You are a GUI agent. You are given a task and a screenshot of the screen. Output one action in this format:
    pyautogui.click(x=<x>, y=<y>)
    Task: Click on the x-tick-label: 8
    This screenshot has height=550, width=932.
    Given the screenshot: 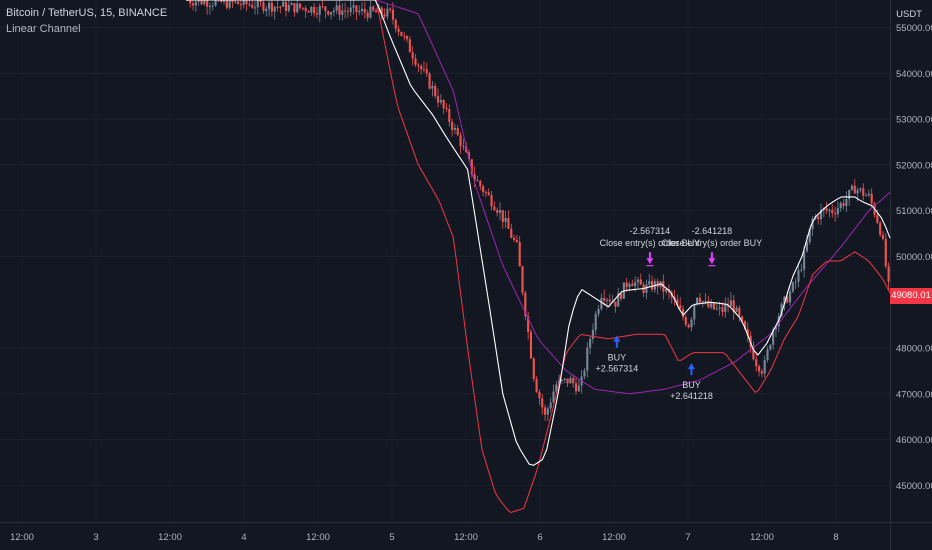 What is the action you would take?
    pyautogui.click(x=835, y=537)
    